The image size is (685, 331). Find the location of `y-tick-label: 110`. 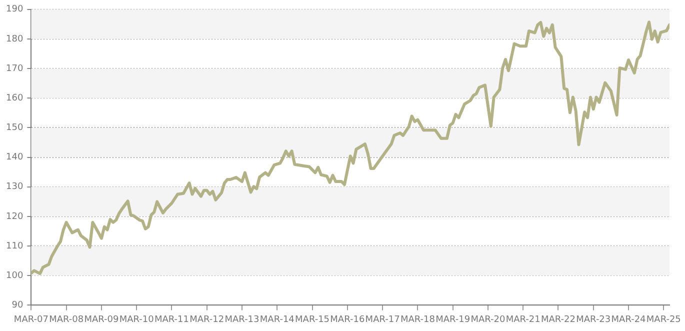

y-tick-label: 110 is located at coordinates (15, 246).